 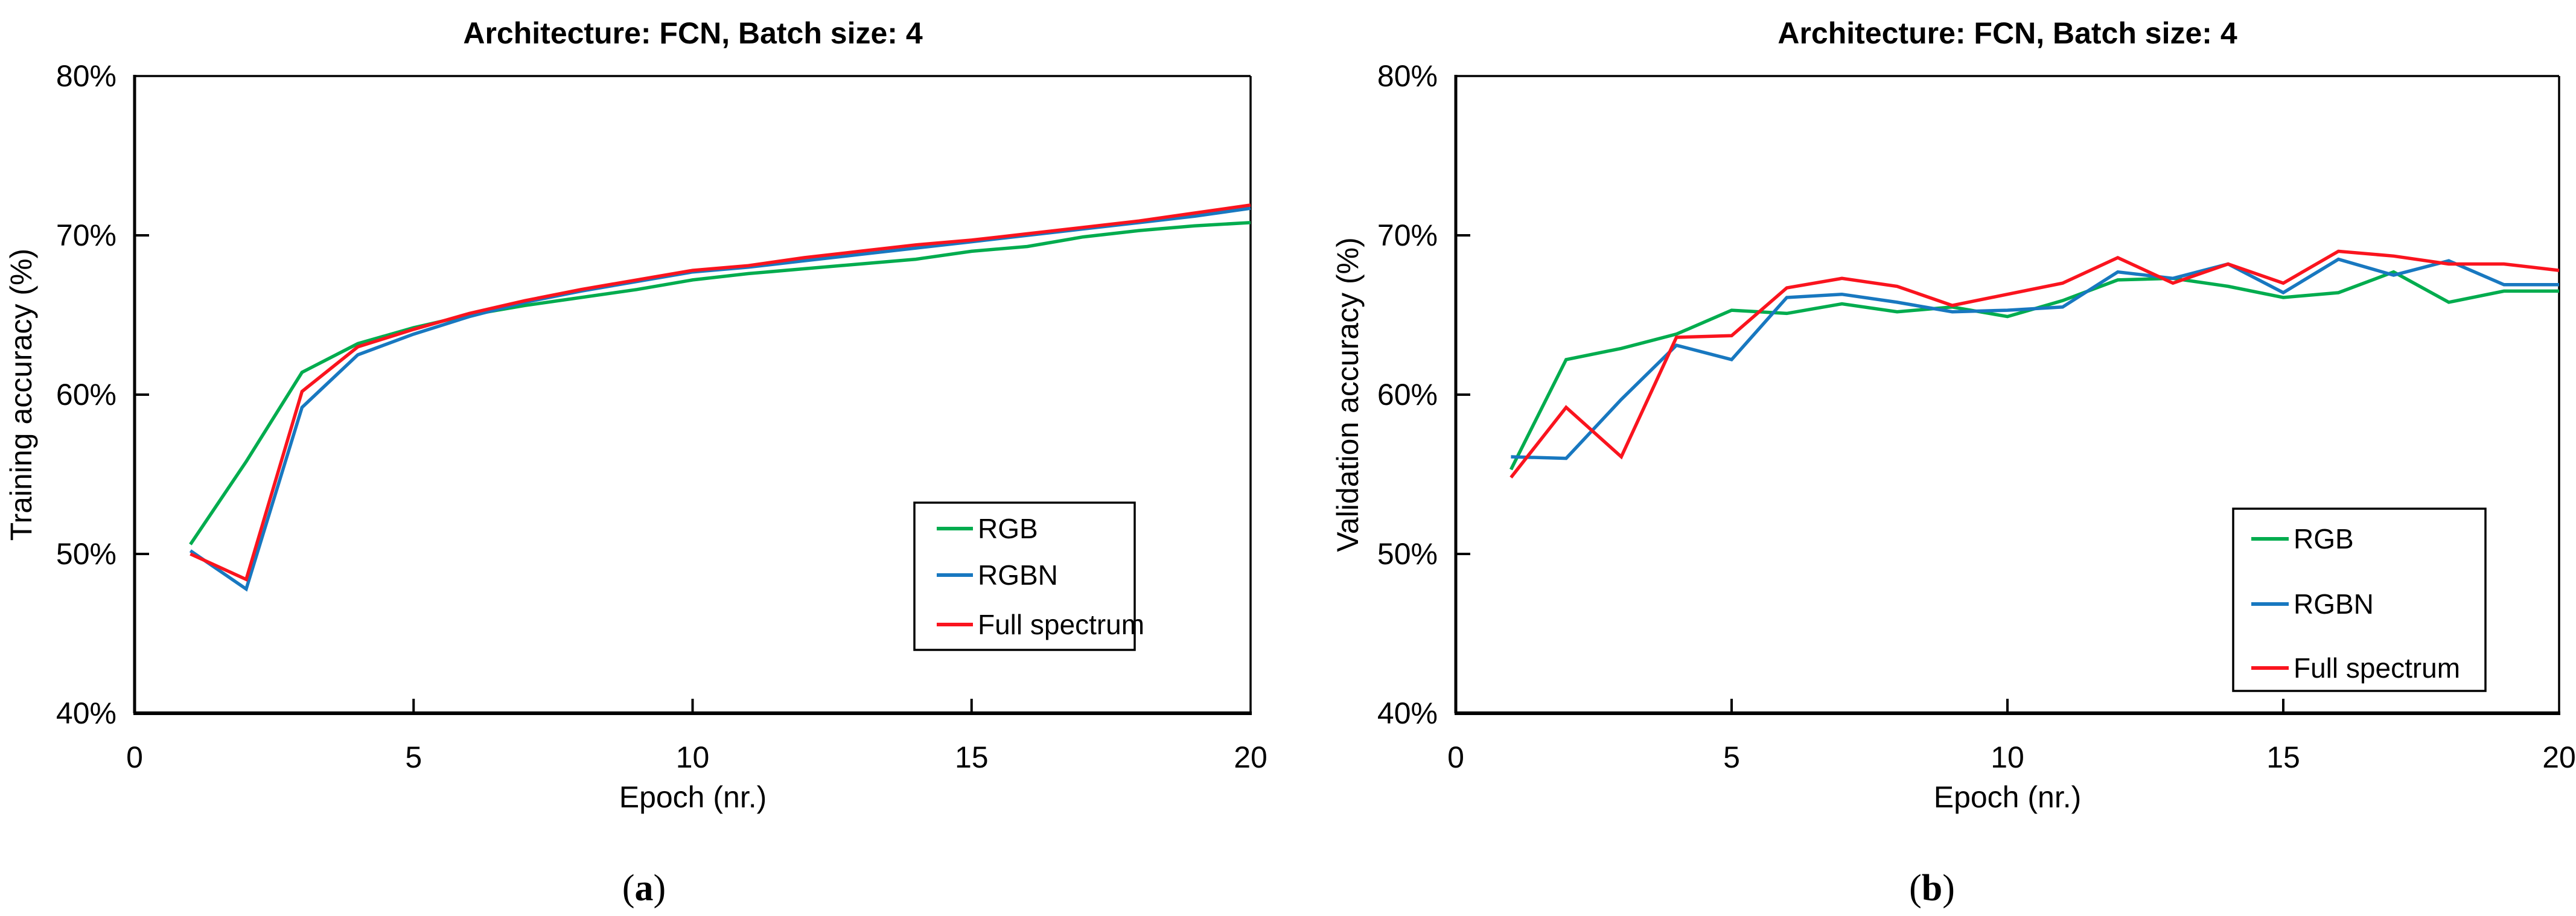 What do you see at coordinates (644, 888) in the screenshot?
I see `caption-a: (a)` at bounding box center [644, 888].